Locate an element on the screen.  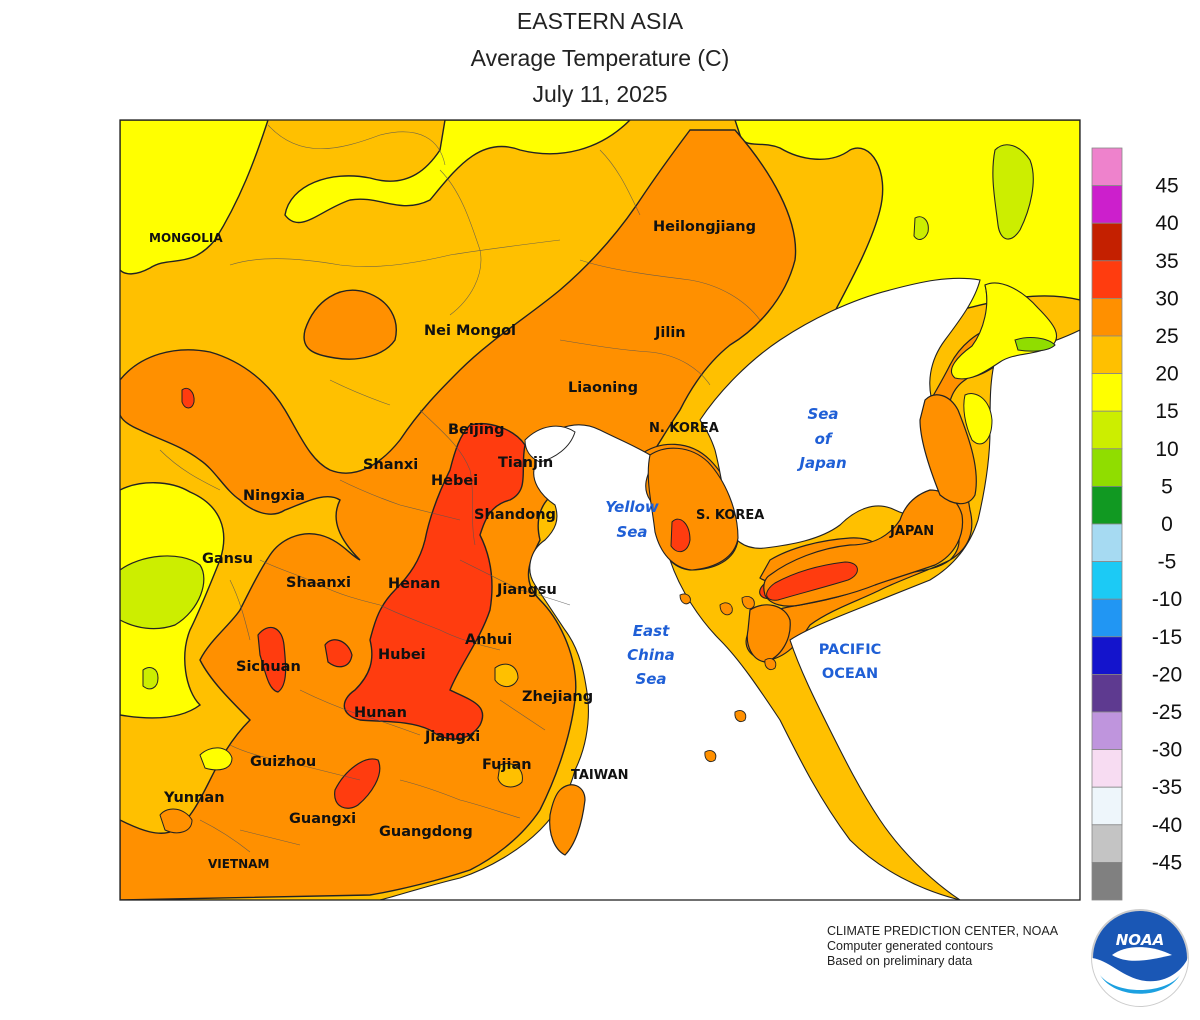
label-heilongjiang: Heilongjiang is located at coordinates (704, 227).